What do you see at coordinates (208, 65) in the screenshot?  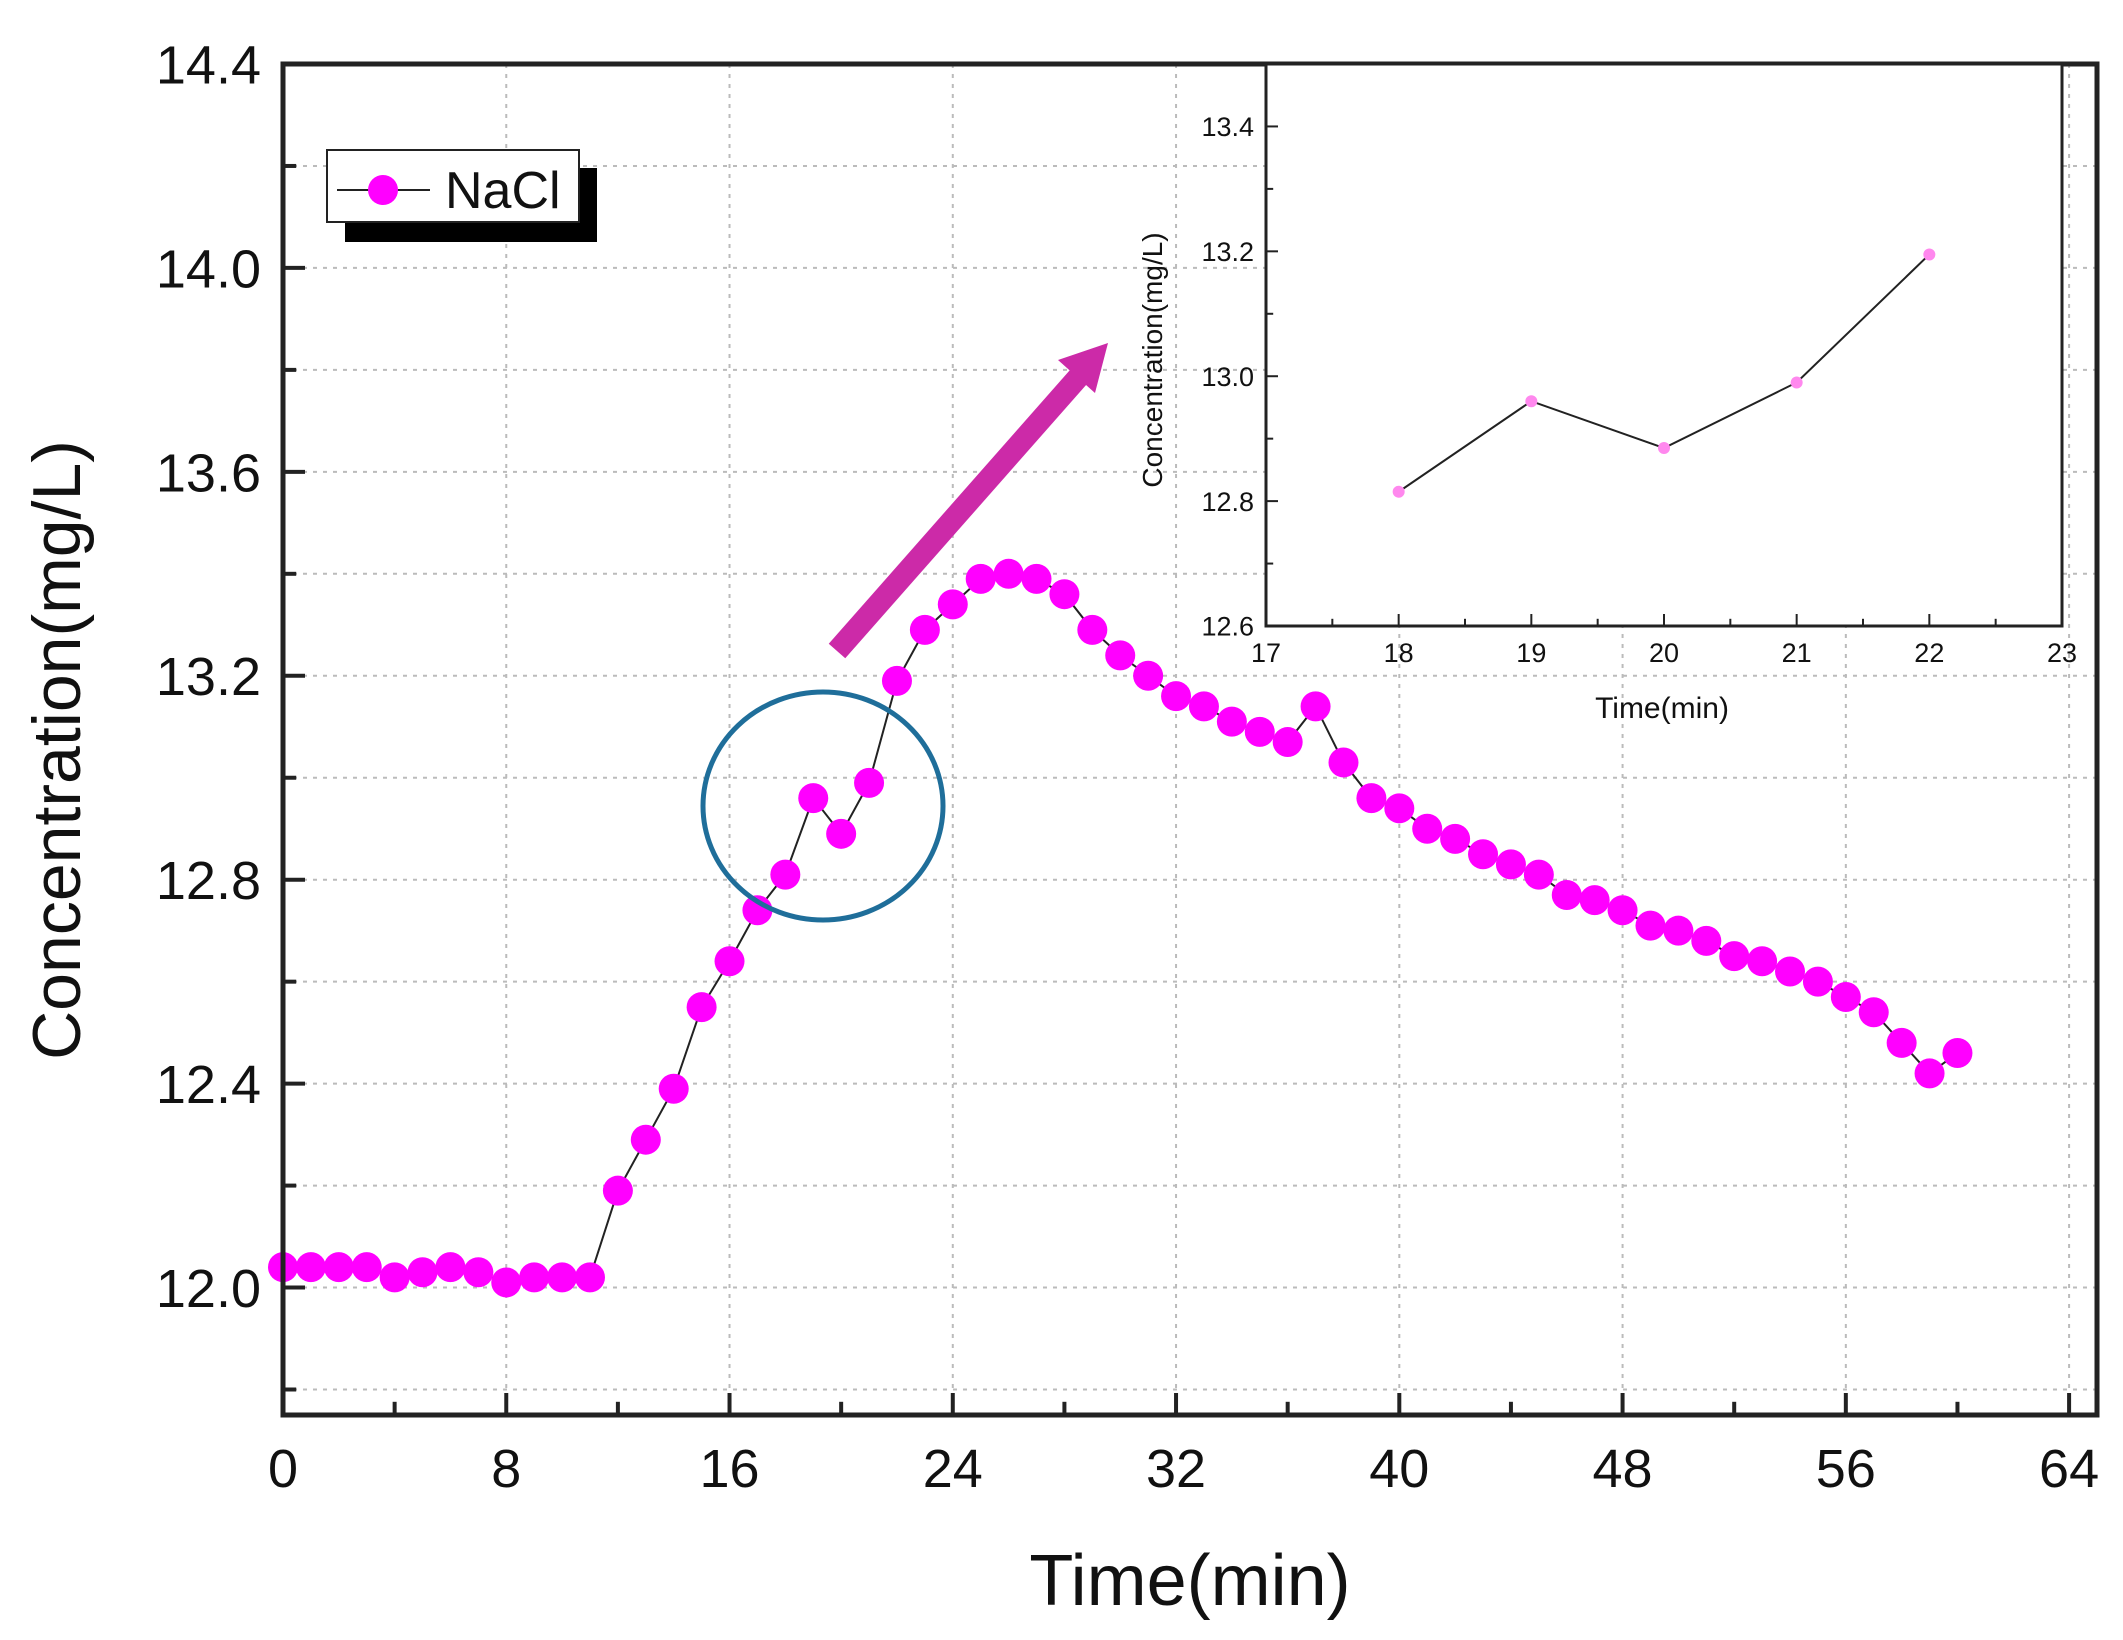 I see `y-tick-label: 14.4` at bounding box center [208, 65].